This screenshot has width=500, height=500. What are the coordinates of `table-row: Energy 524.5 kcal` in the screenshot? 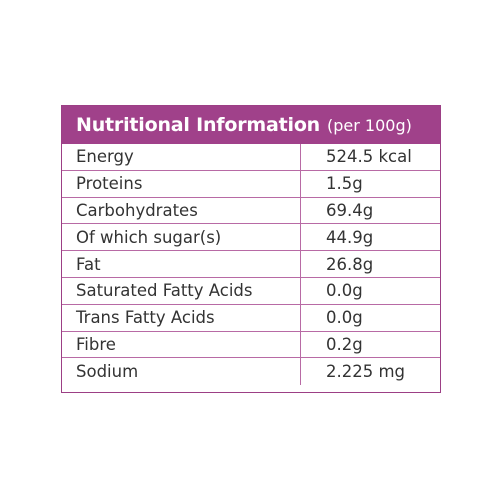 It's located at (251, 157).